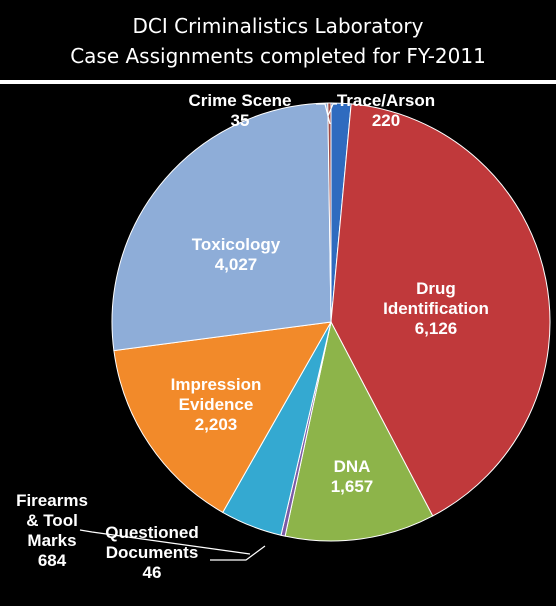 This screenshot has height=606, width=556. Describe the element at coordinates (329, 212) in the screenshot. I see `pie-slice-crime-scene` at that location.